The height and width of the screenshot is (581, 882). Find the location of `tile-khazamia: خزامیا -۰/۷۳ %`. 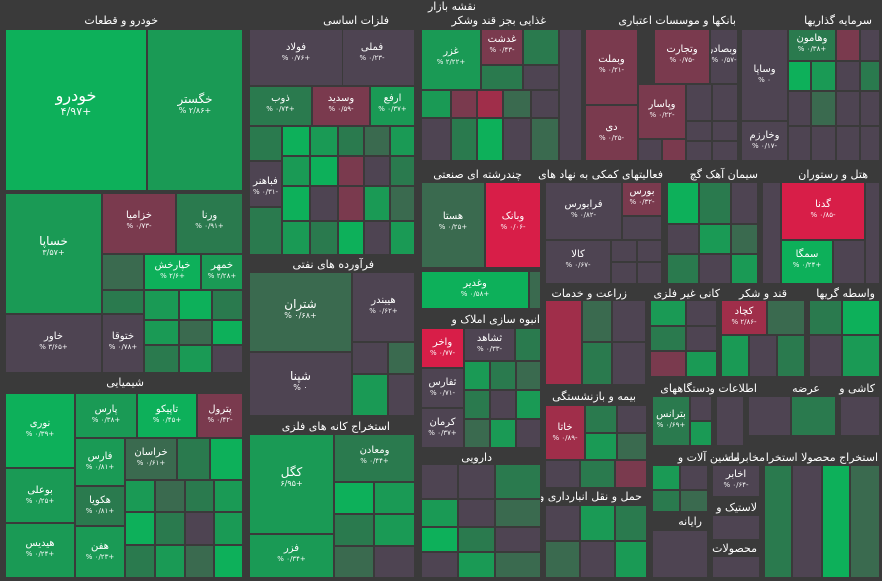

tile-khazamia: خزامیا -۰/۷۳ % is located at coordinates (139, 223).